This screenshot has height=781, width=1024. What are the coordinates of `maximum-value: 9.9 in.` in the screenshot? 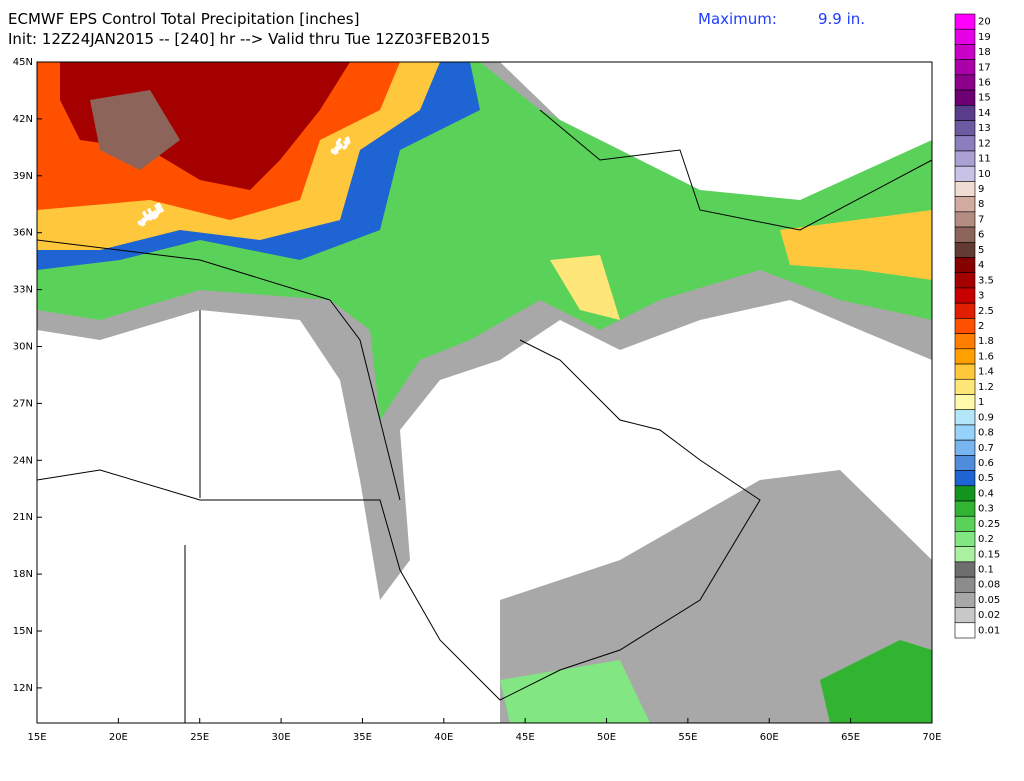 It's located at (841, 19).